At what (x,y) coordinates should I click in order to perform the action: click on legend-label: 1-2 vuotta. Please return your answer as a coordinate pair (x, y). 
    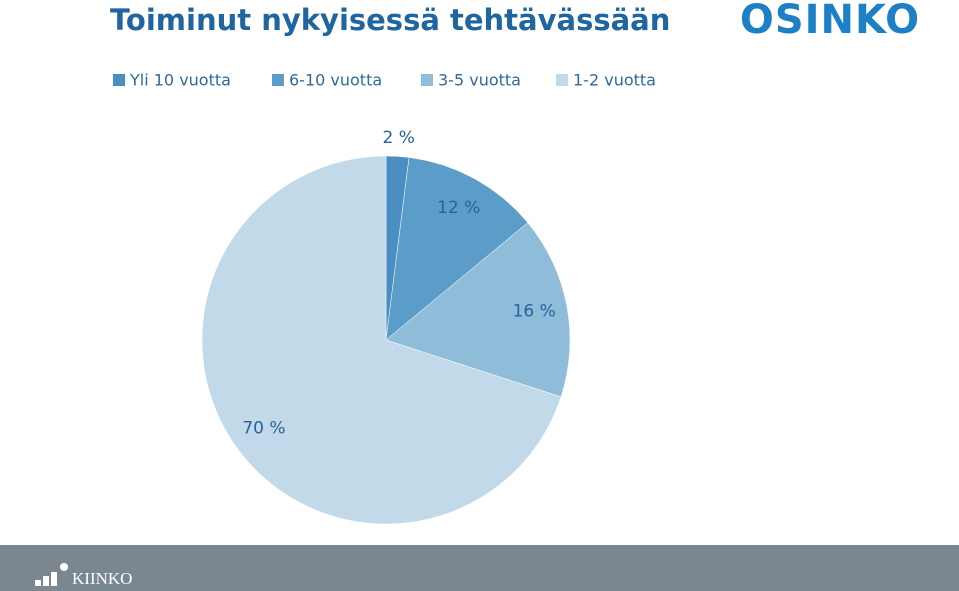
    Looking at the image, I should click on (614, 80).